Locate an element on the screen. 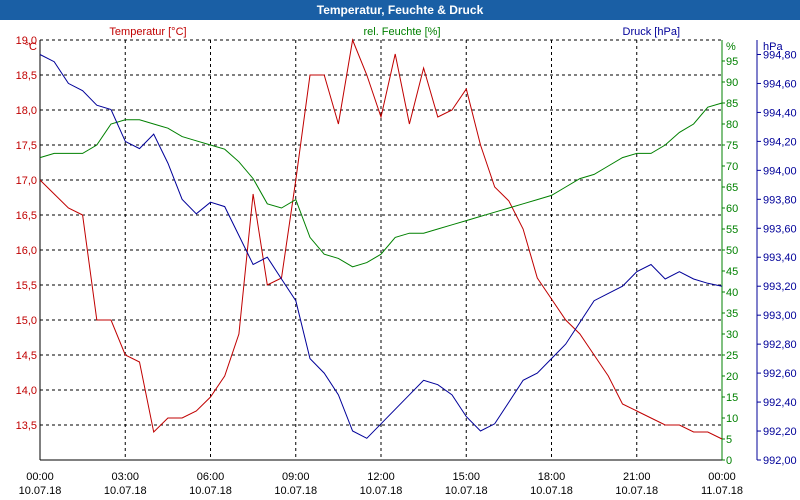  temperature-tick-label: 14,0 is located at coordinates (26, 391).